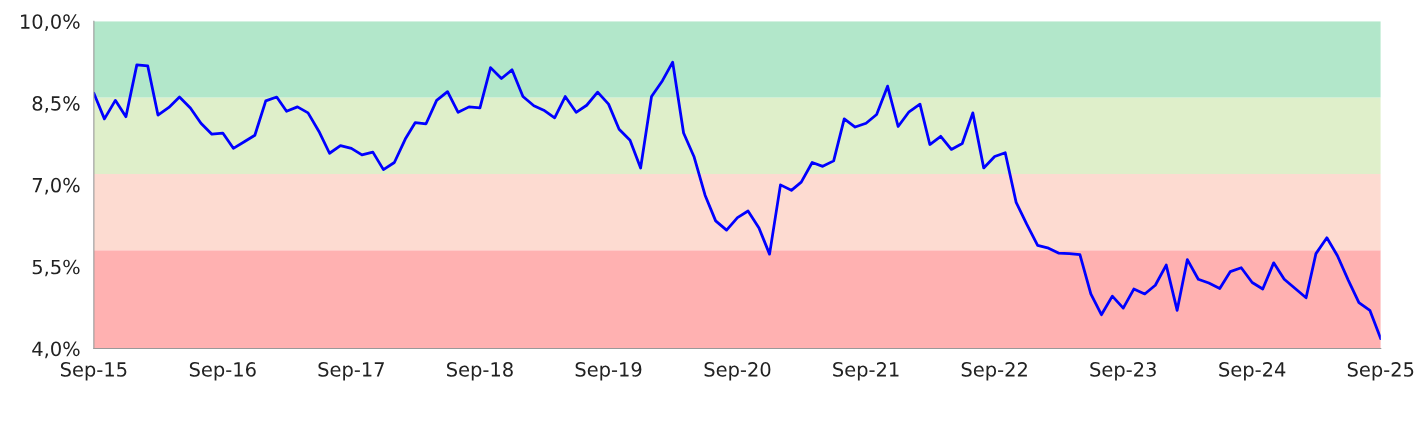 This screenshot has height=425, width=1422. What do you see at coordinates (994, 371) in the screenshot?
I see `x-tick-label: Sep-22` at bounding box center [994, 371].